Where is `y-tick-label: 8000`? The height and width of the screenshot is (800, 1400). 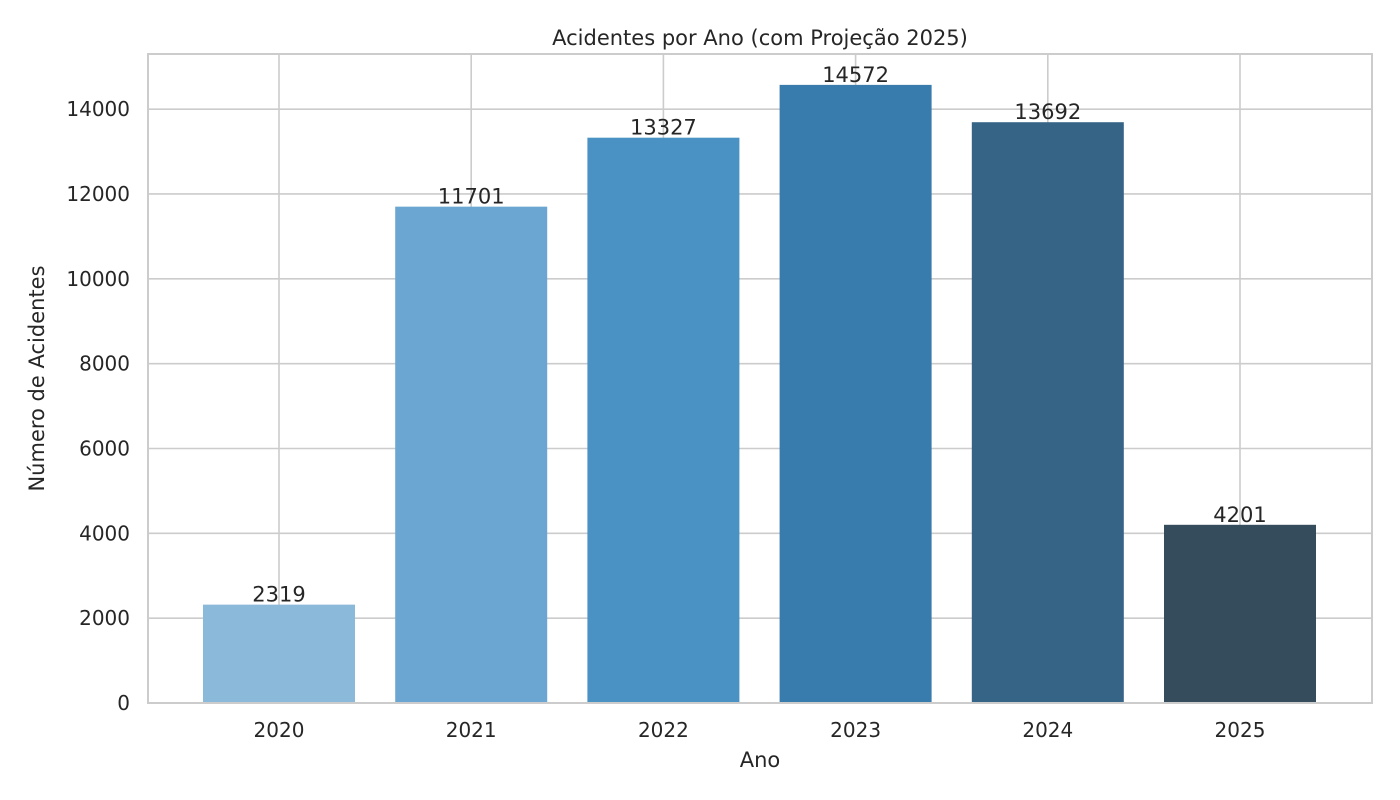 y-tick-label: 8000 is located at coordinates (104, 364).